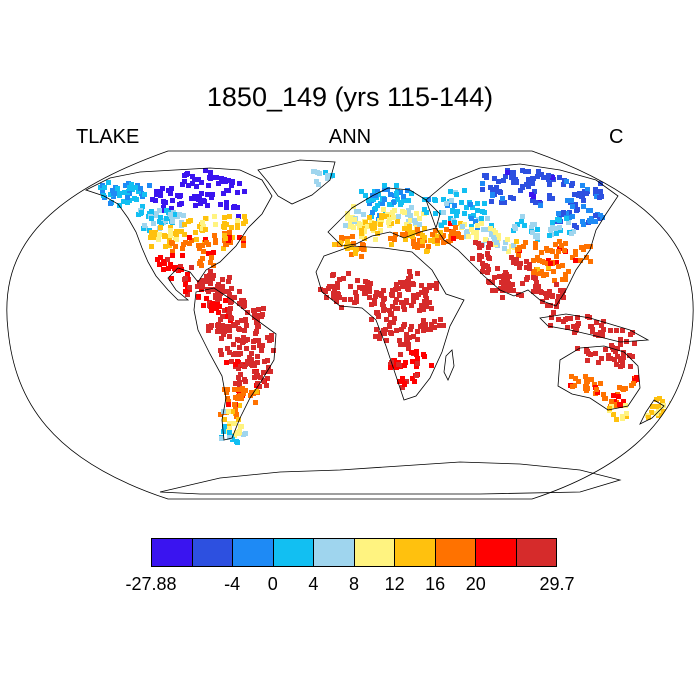 The image size is (700, 700). I want to click on map-cell-south-australia, so click(623, 389).